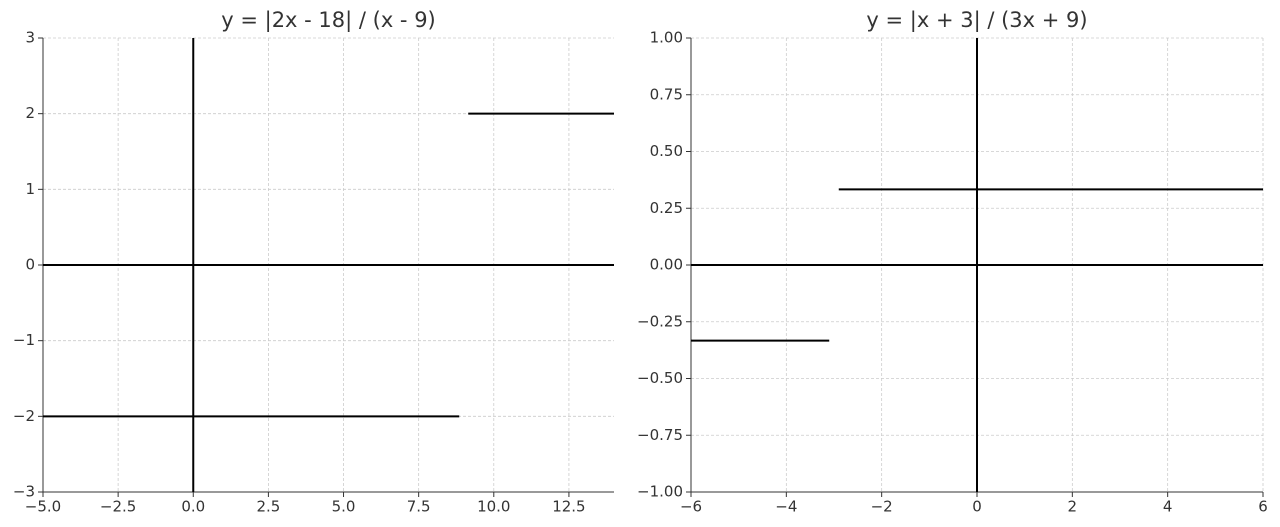  What do you see at coordinates (30, 265) in the screenshot?
I see `y-tick-label: 0` at bounding box center [30, 265].